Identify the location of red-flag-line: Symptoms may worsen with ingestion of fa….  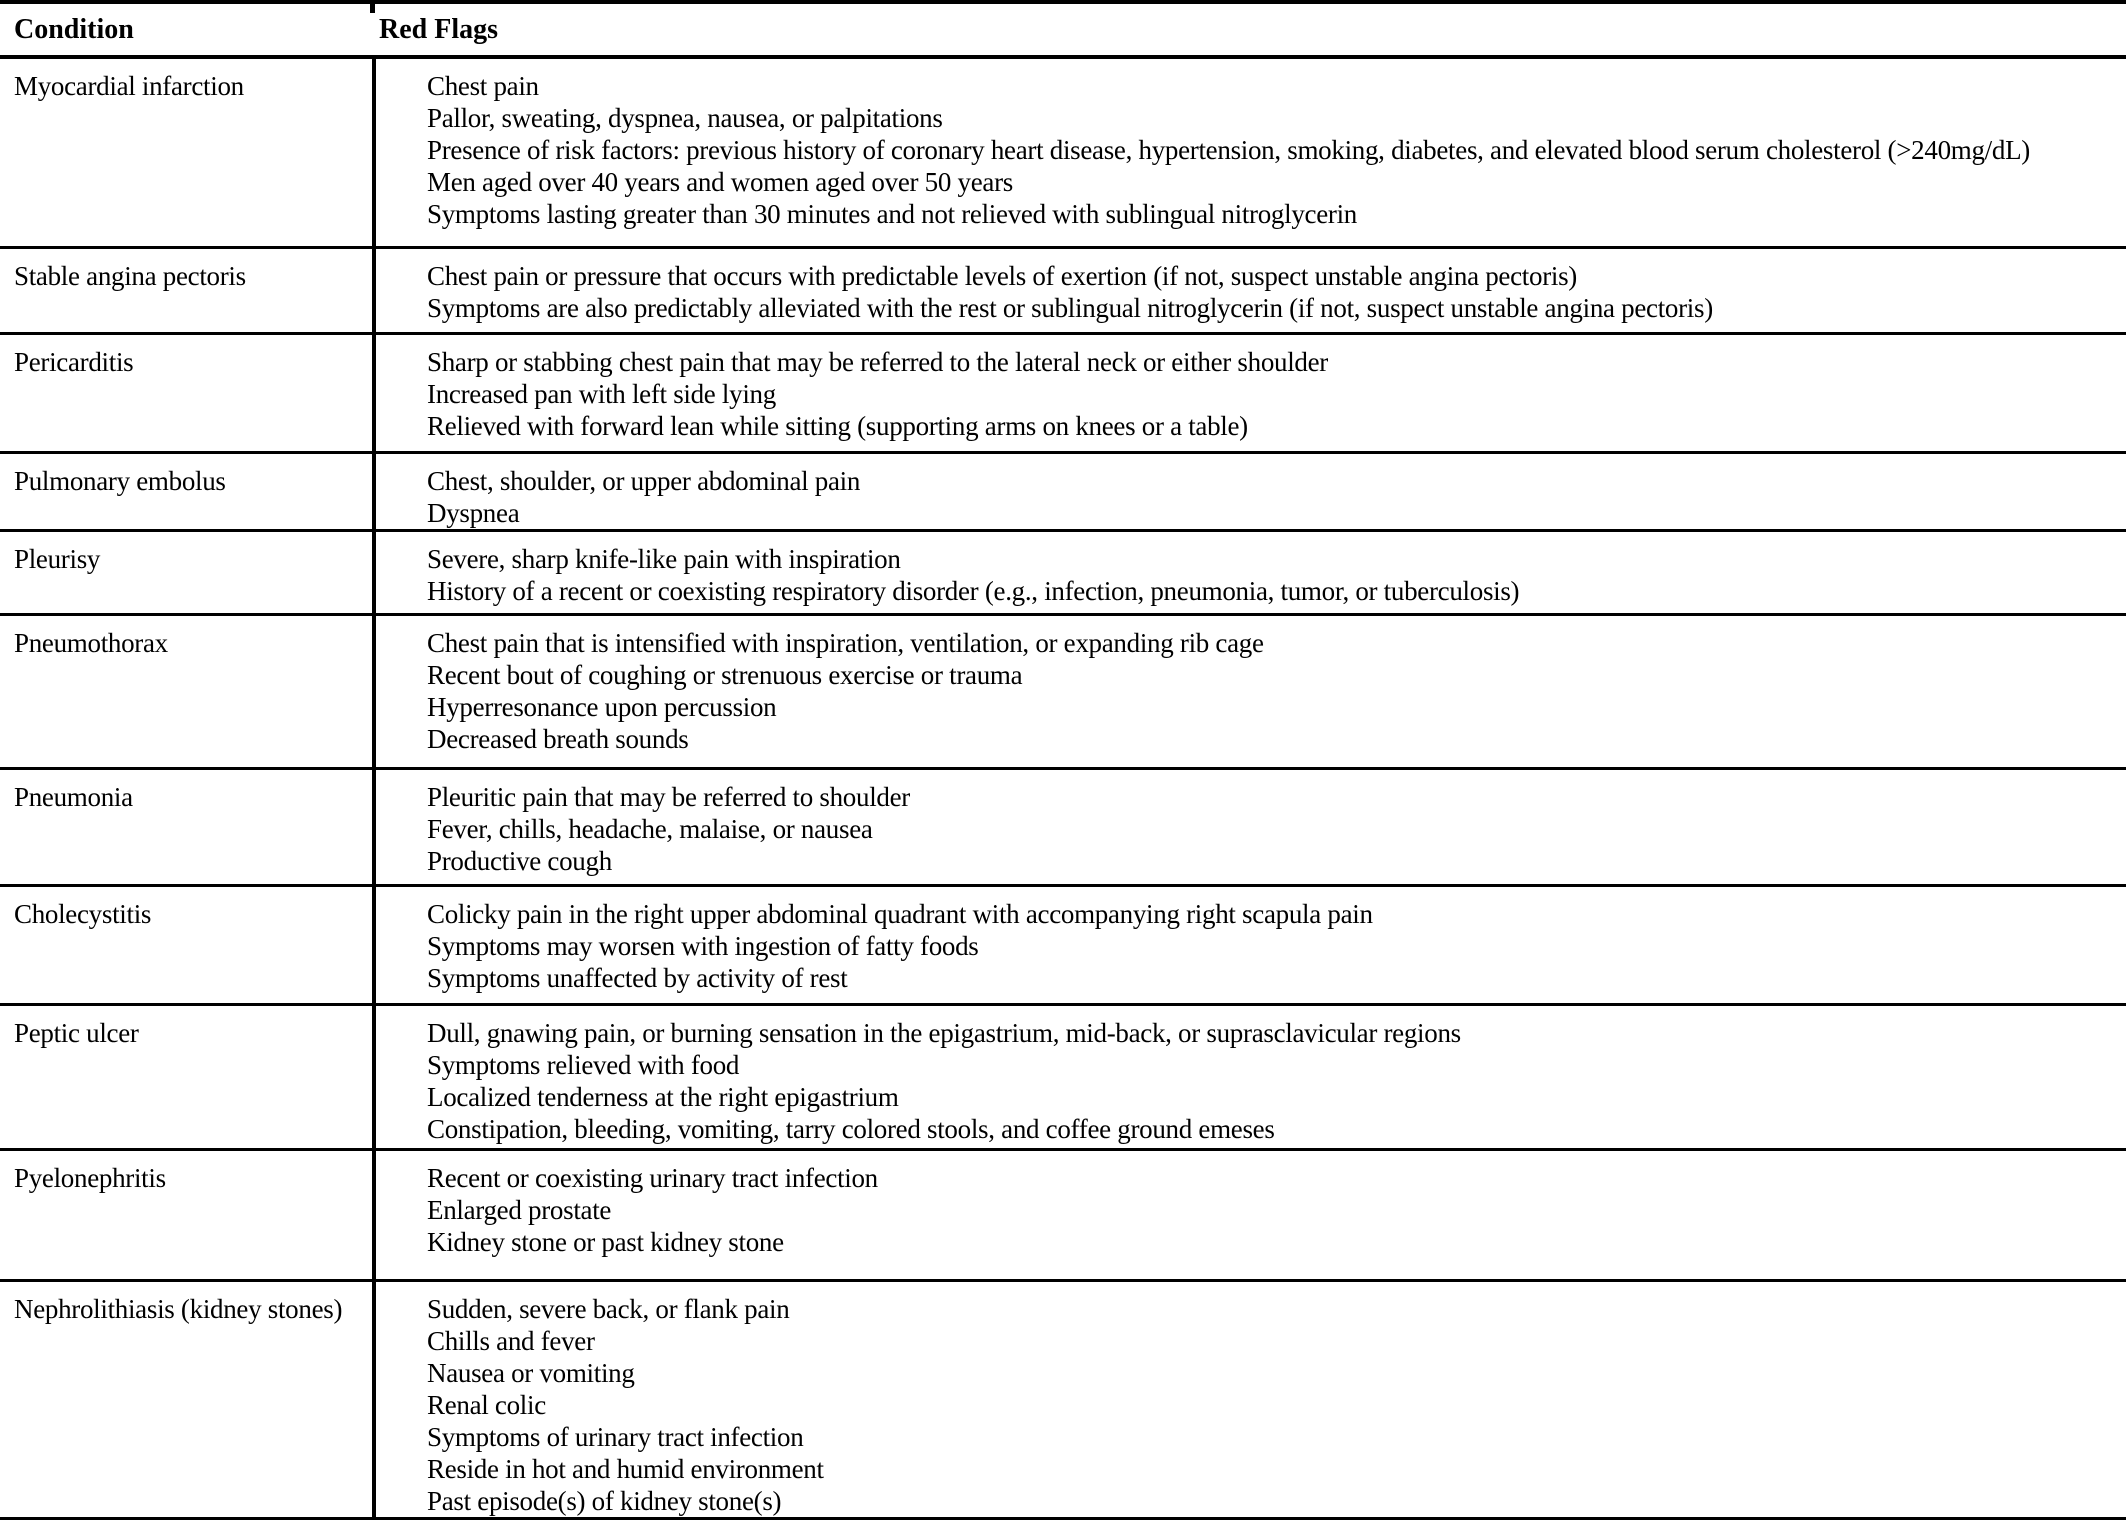
(703, 946).